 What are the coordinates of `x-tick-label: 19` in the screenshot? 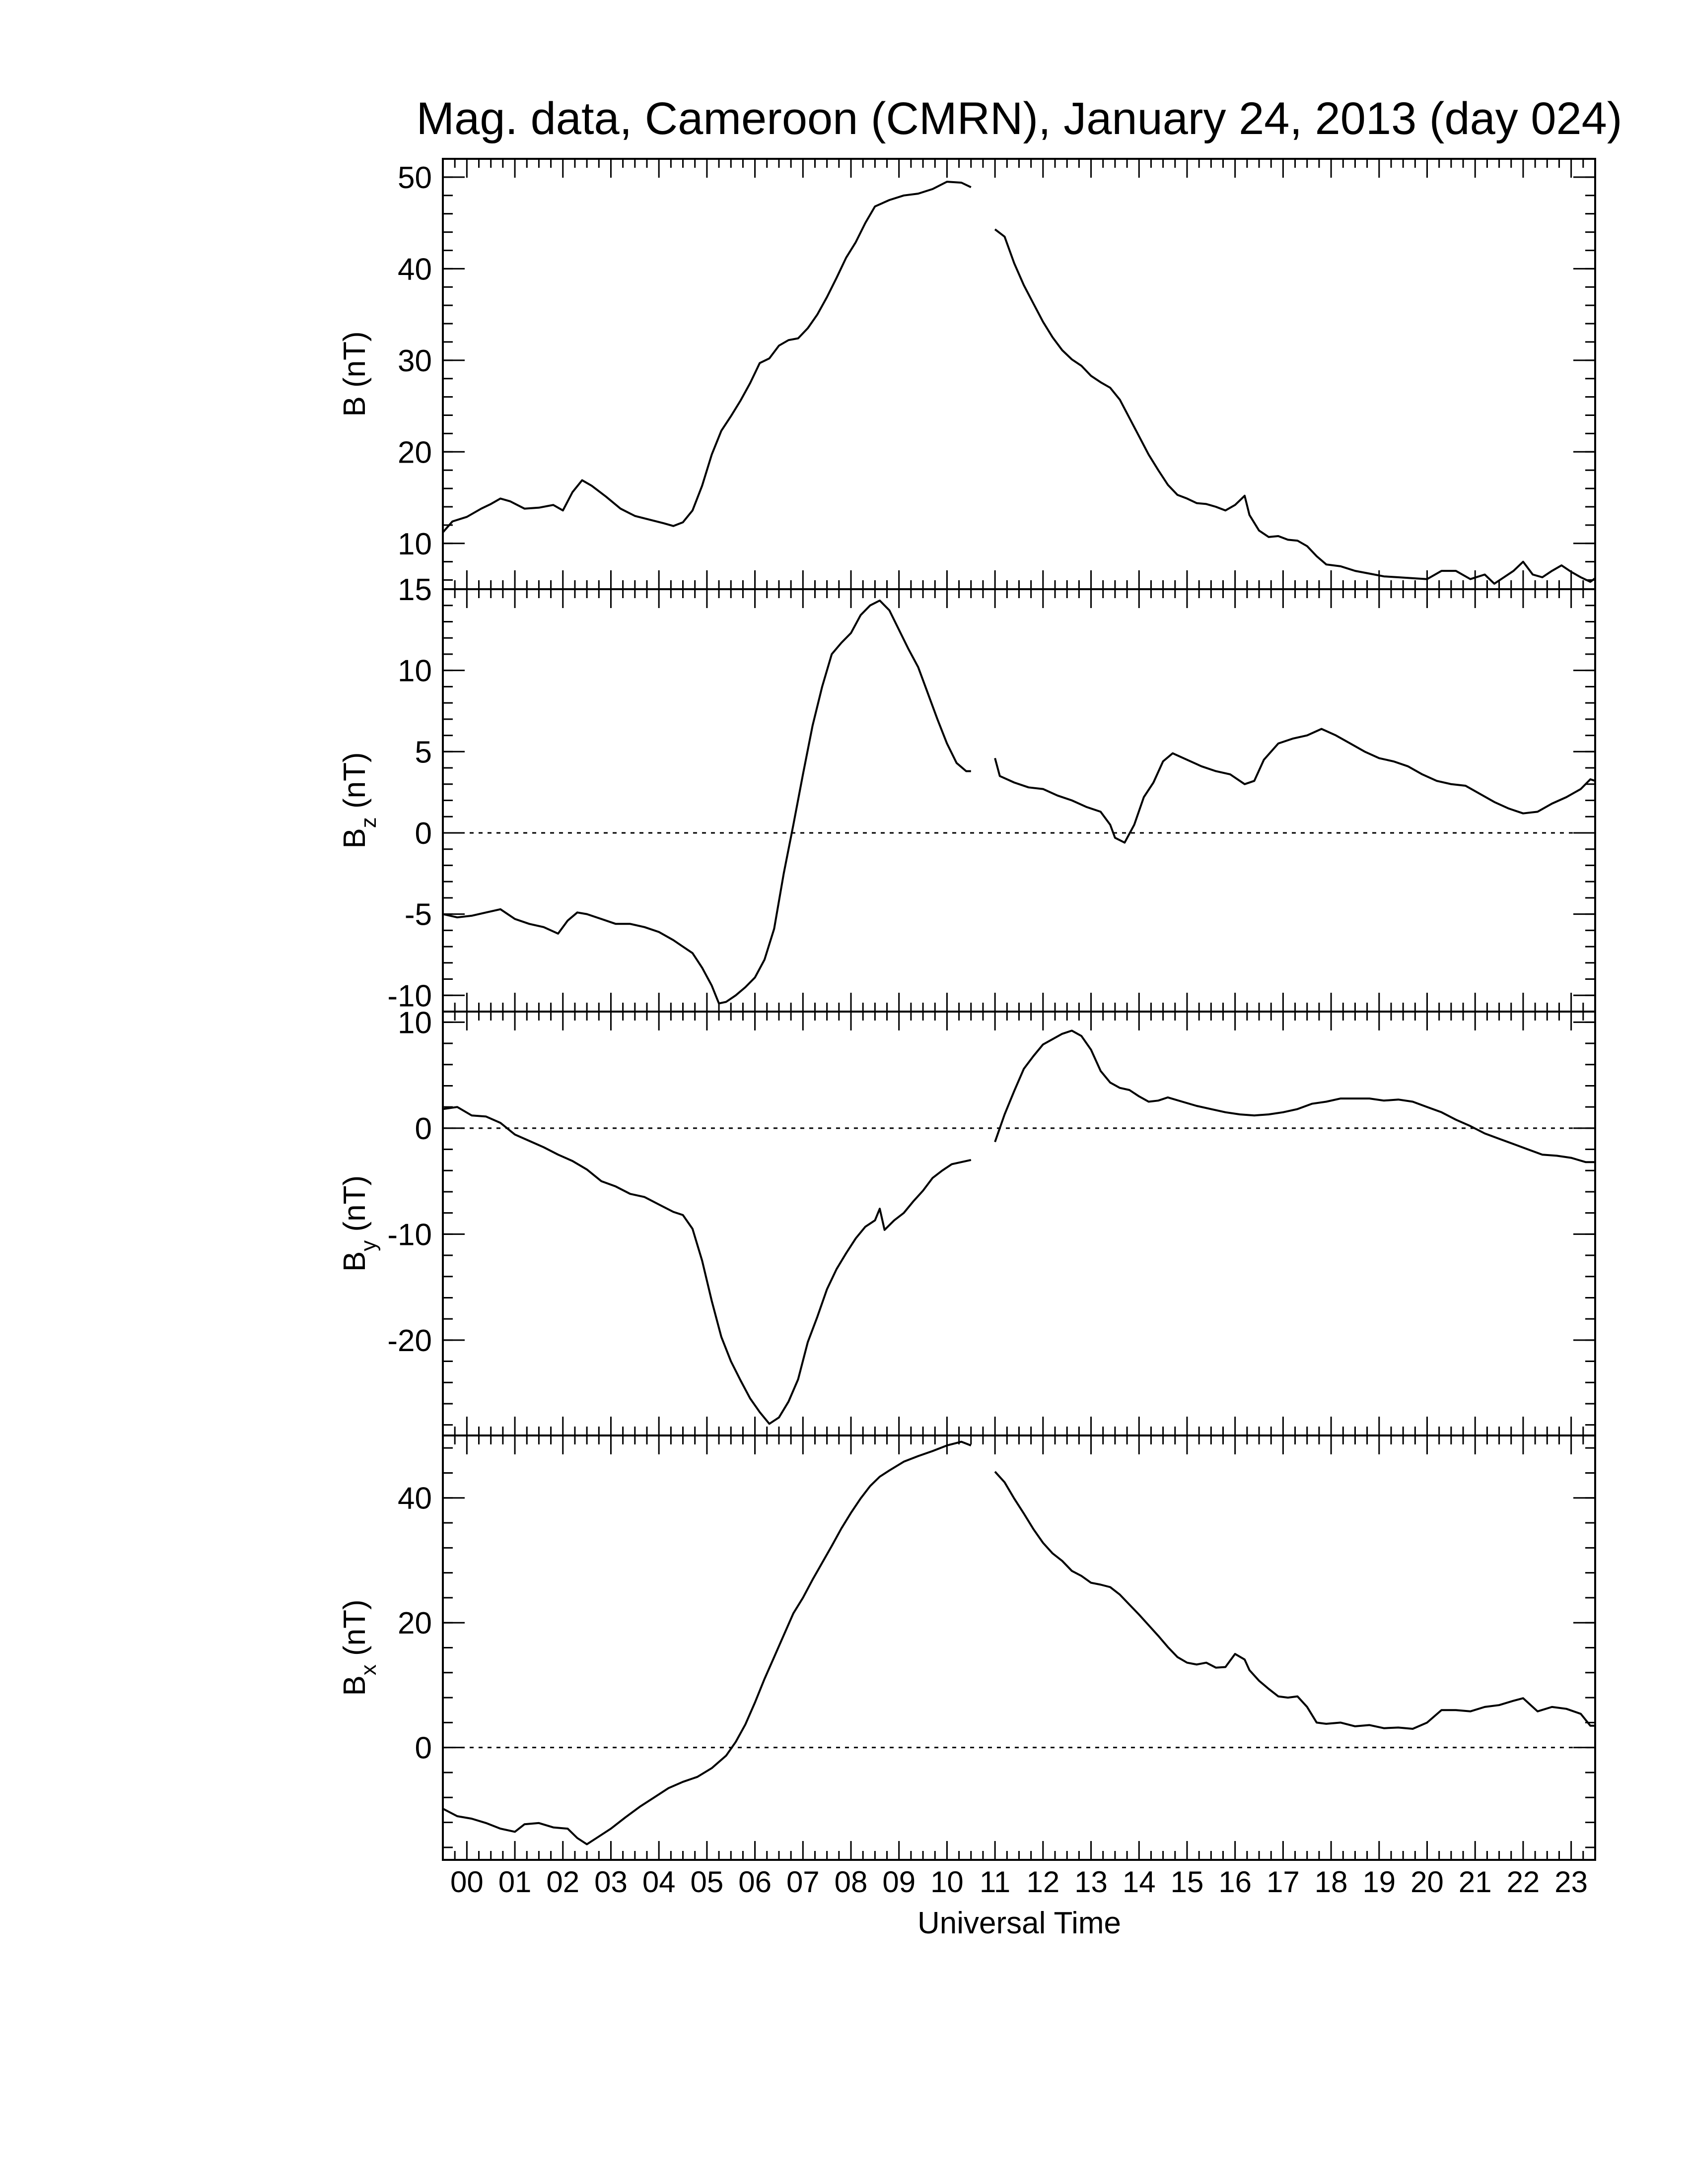 It's located at (1379, 1882).